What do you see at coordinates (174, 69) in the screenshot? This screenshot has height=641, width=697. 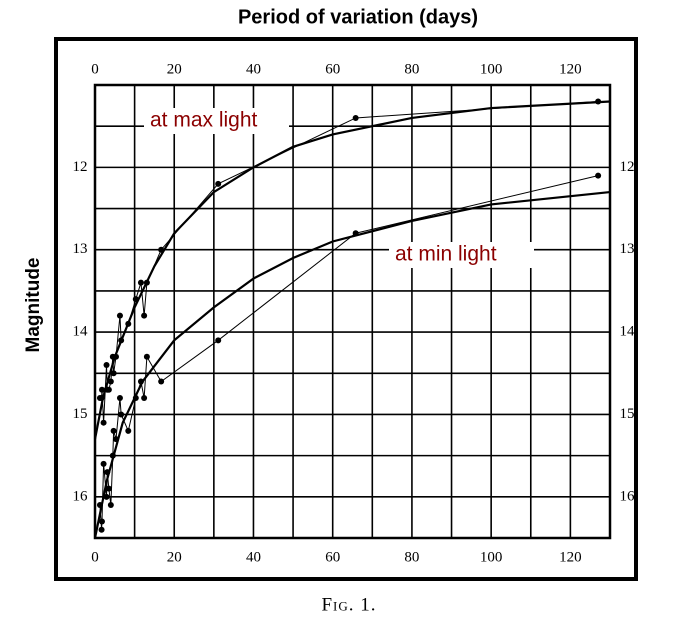 I see `x-tick-label-top: 20` at bounding box center [174, 69].